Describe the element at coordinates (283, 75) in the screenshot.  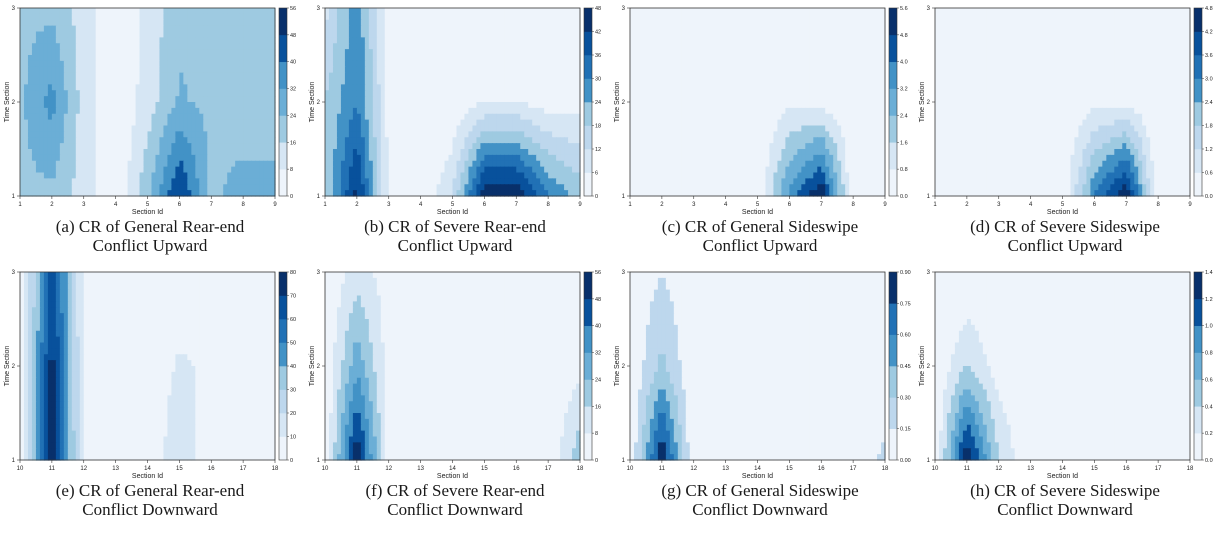
I see `colorbar-band` at that location.